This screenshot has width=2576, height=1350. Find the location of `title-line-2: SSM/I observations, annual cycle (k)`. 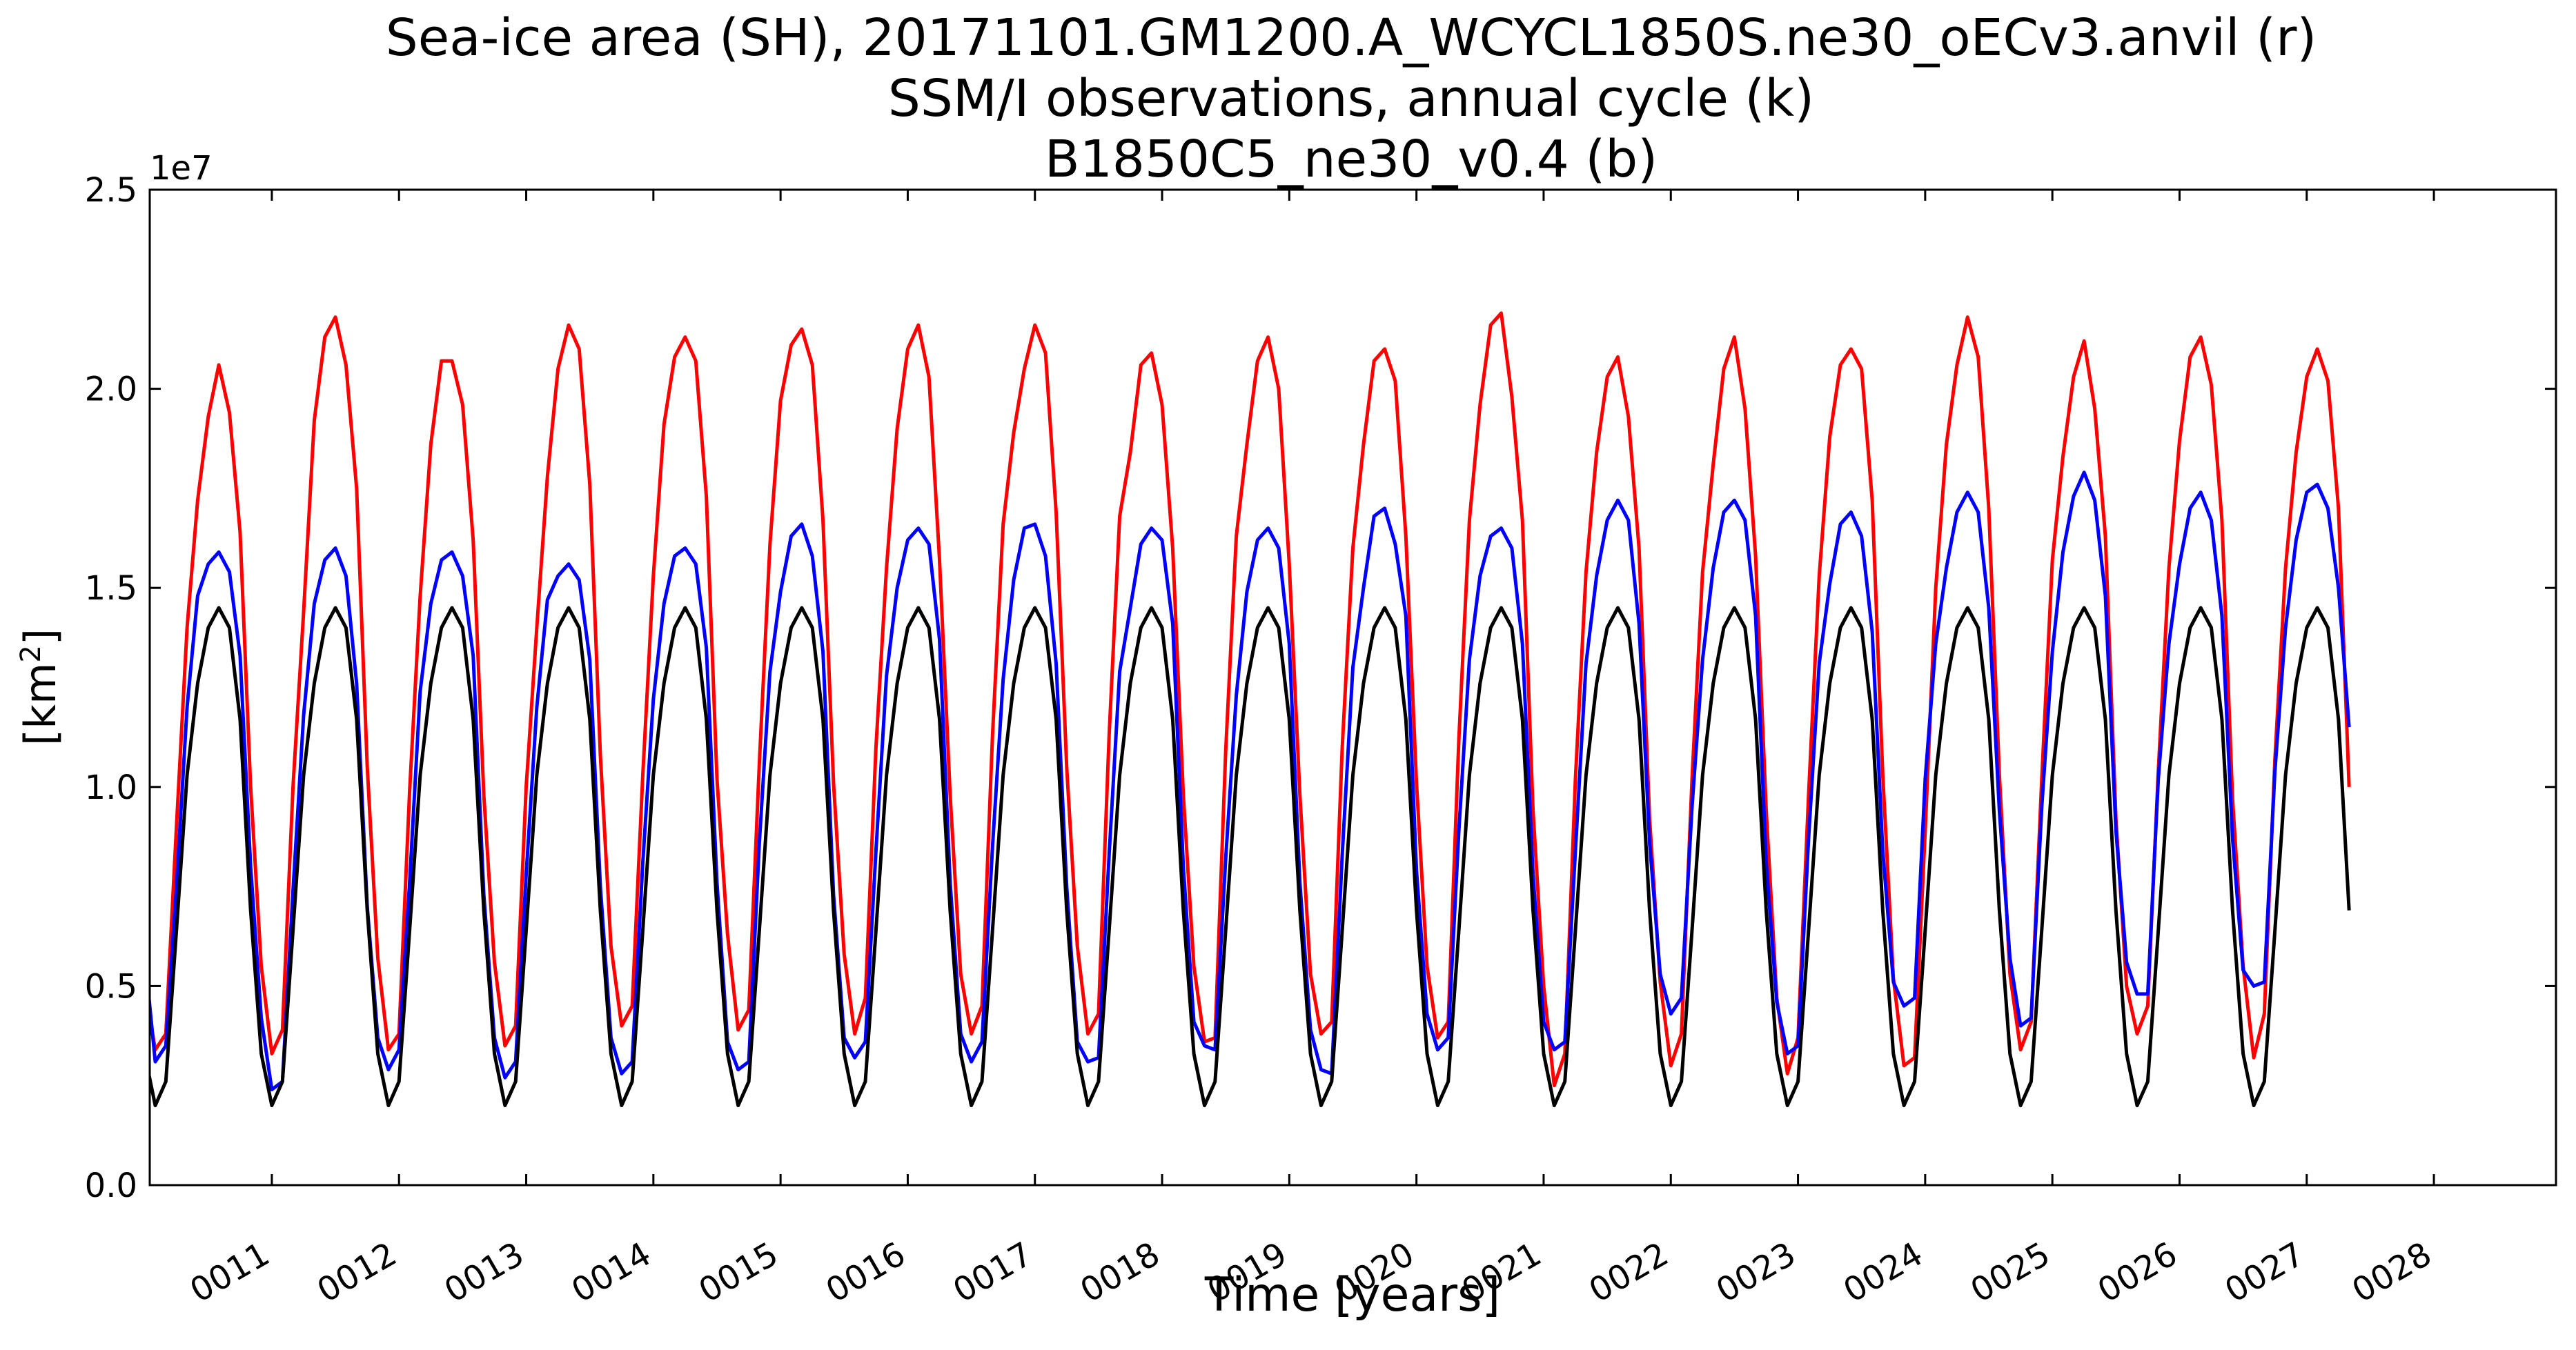

title-line-2: SSM/I observations, annual cycle (k) is located at coordinates (1351, 98).